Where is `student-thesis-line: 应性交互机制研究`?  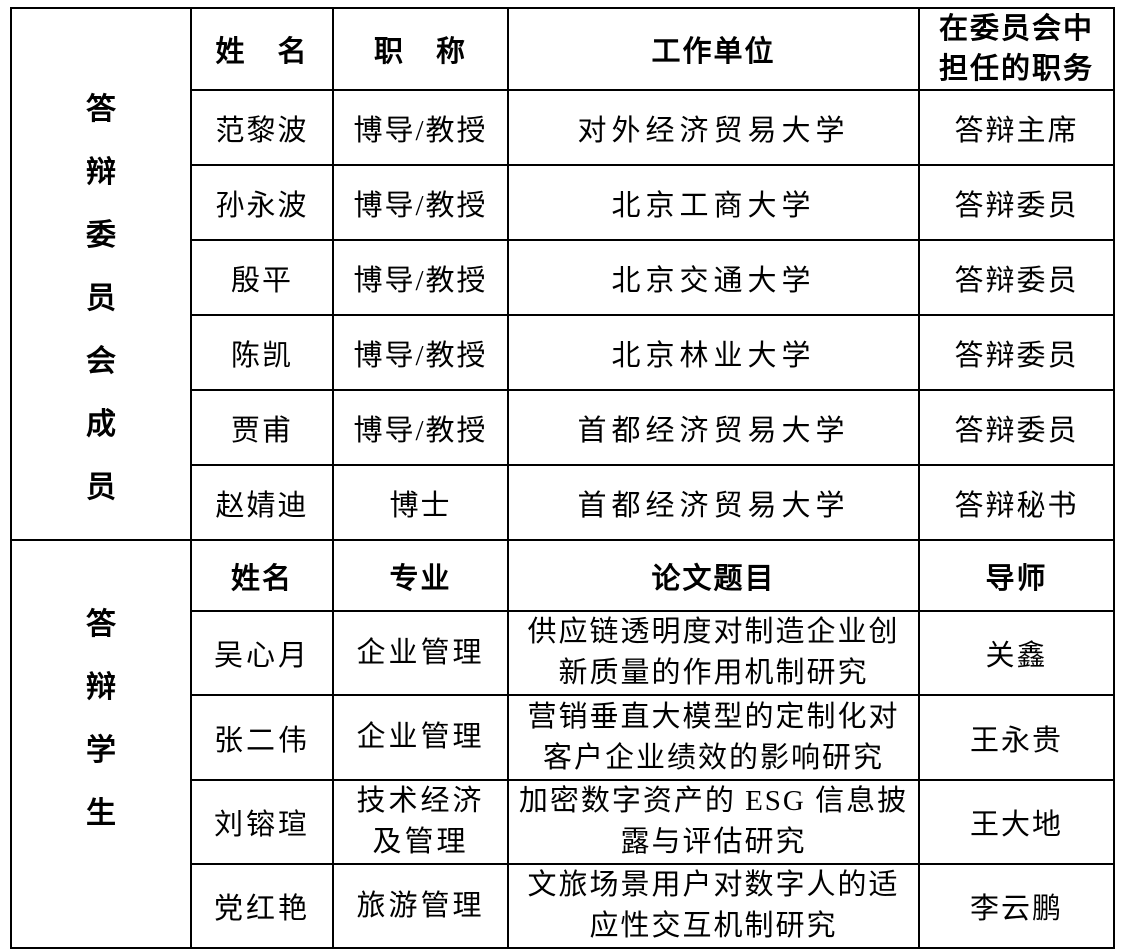
student-thesis-line: 应性交互机制研究 is located at coordinates (713, 926).